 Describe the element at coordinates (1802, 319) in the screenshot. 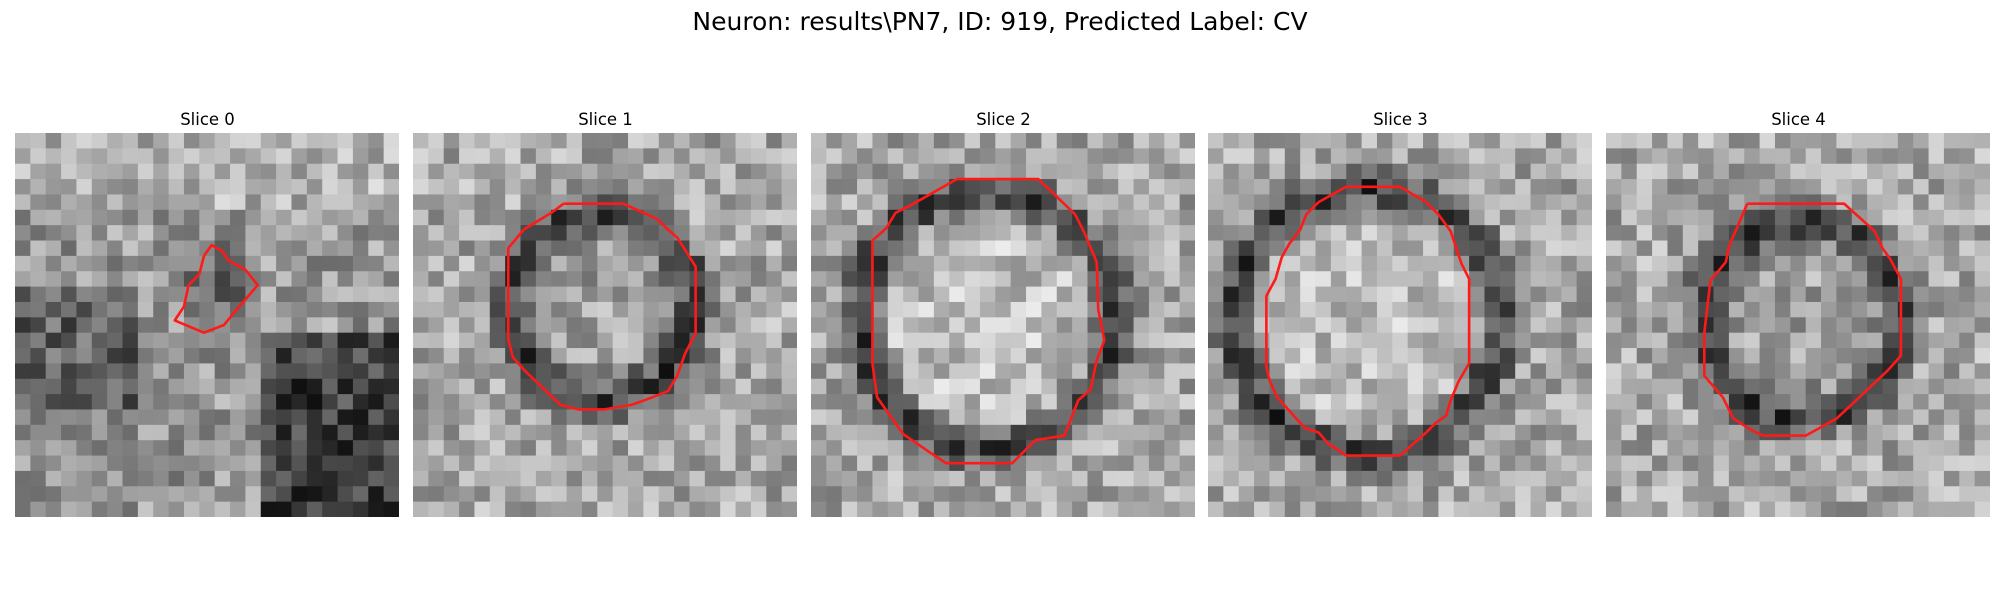

I see `segmentation-contour` at that location.